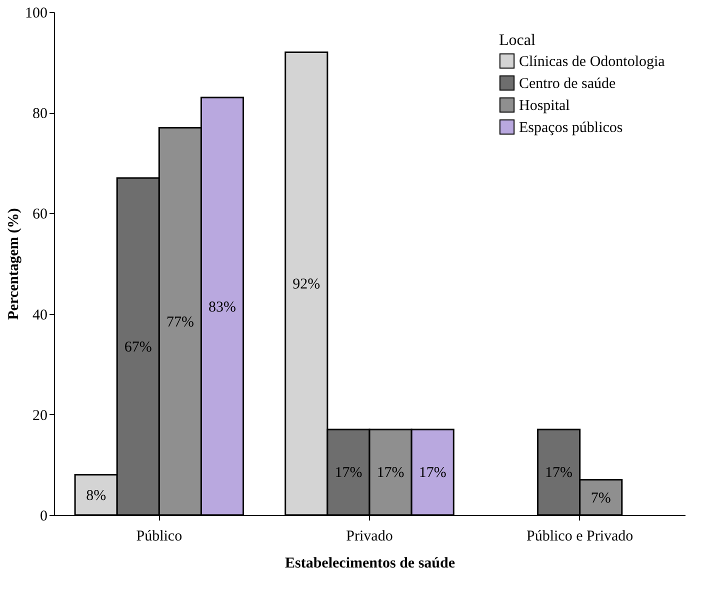 The image size is (710, 595). Describe the element at coordinates (159, 536) in the screenshot. I see `x-tick-label: Público` at that location.